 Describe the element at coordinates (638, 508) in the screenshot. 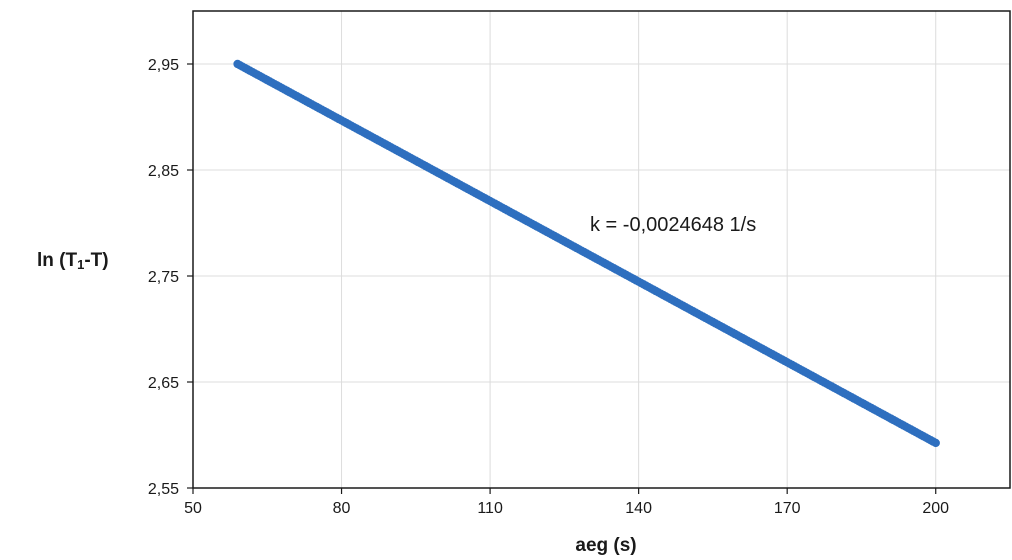

I see `x-tick-label: 140` at that location.